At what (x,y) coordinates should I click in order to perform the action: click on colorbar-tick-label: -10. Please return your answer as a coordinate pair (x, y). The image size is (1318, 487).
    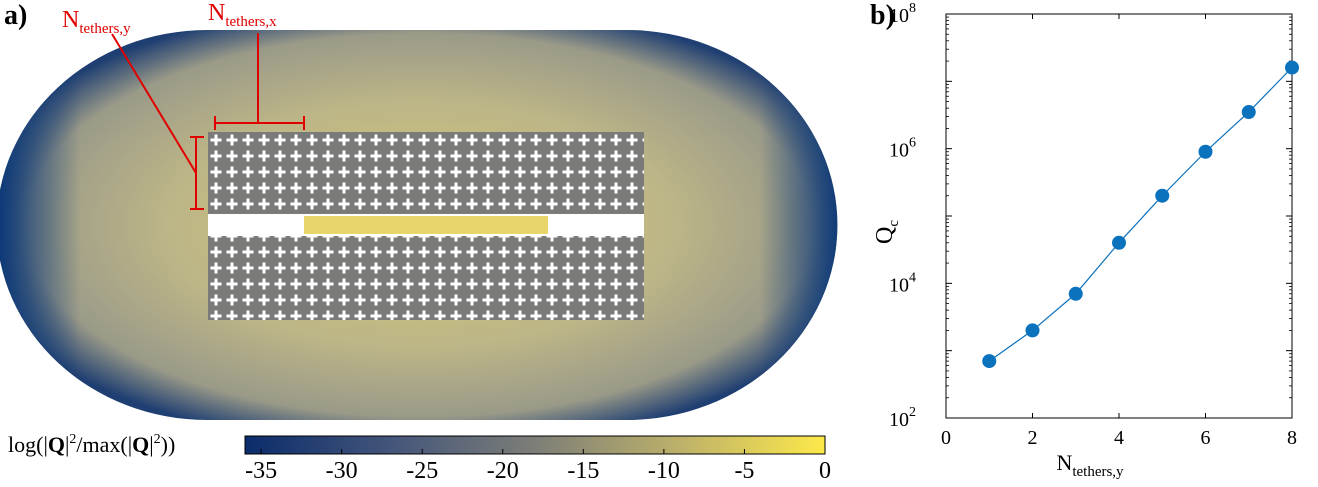
    Looking at the image, I should click on (664, 471).